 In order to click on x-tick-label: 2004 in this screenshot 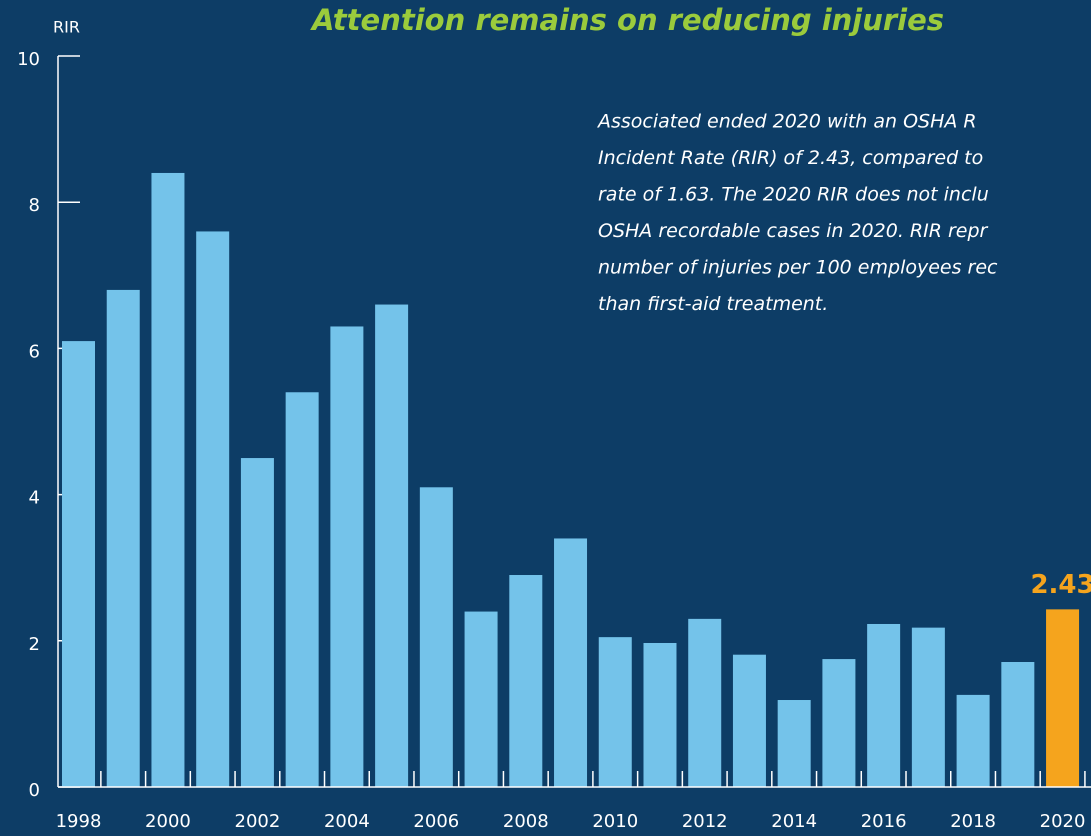, I will do `click(347, 821)`.